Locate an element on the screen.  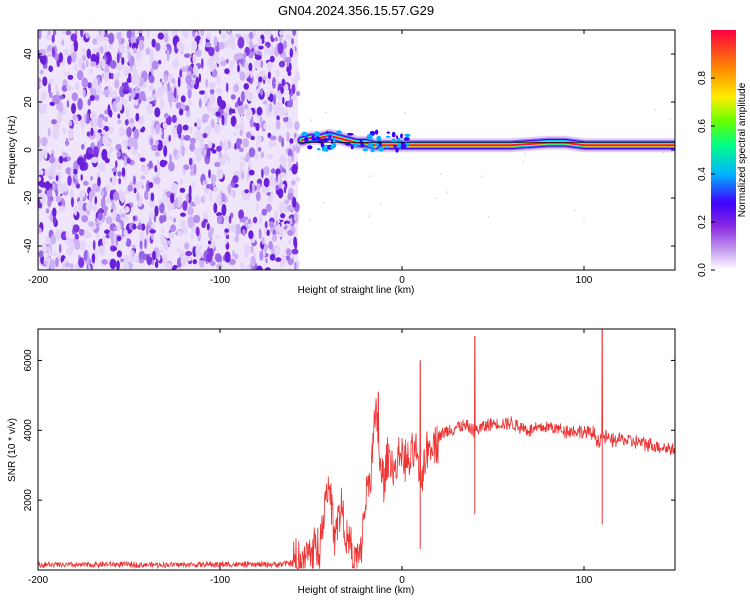
colorbar-tick-label: 0.0 is located at coordinates (702, 270).